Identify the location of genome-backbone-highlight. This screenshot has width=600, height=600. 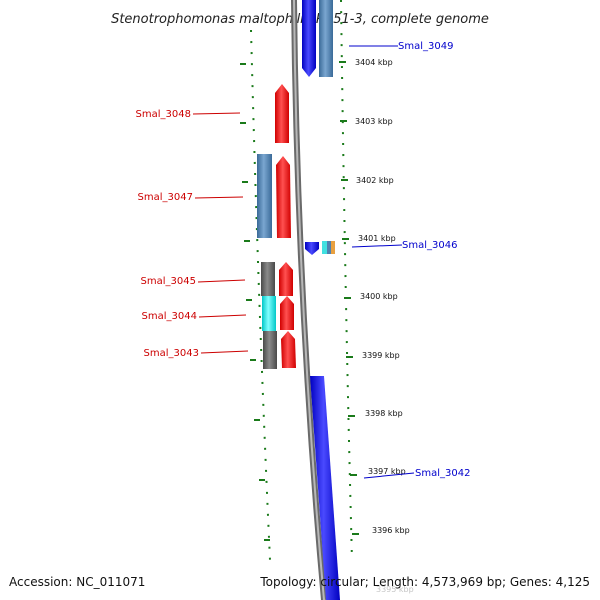
(309, 300).